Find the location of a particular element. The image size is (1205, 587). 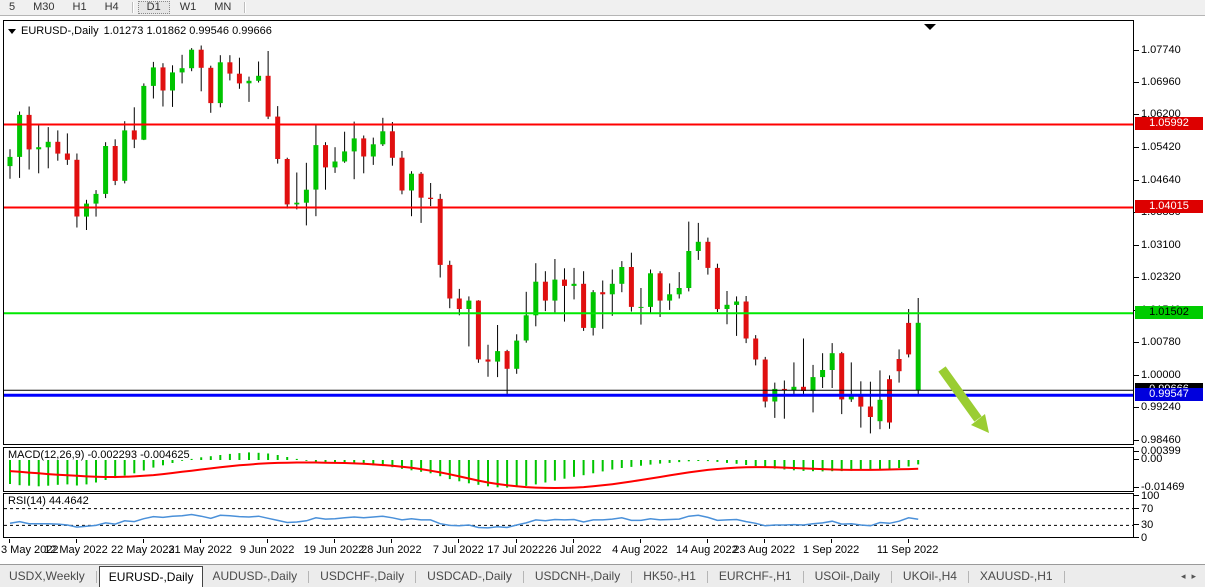

tab-eurusd-daily: EURUSD-,Daily is located at coordinates (151, 576).